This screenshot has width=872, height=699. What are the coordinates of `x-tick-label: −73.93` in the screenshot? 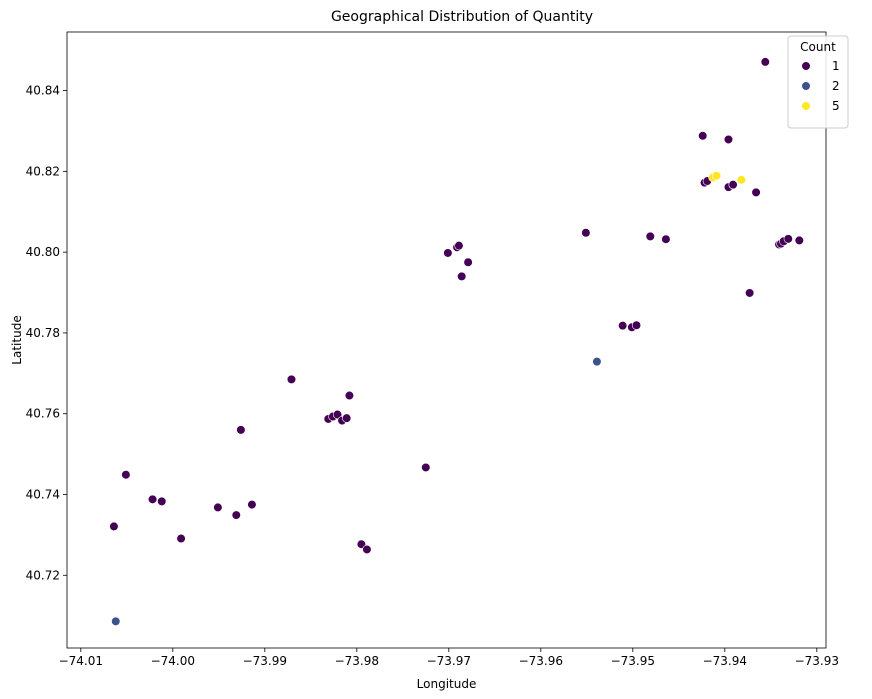 It's located at (817, 661).